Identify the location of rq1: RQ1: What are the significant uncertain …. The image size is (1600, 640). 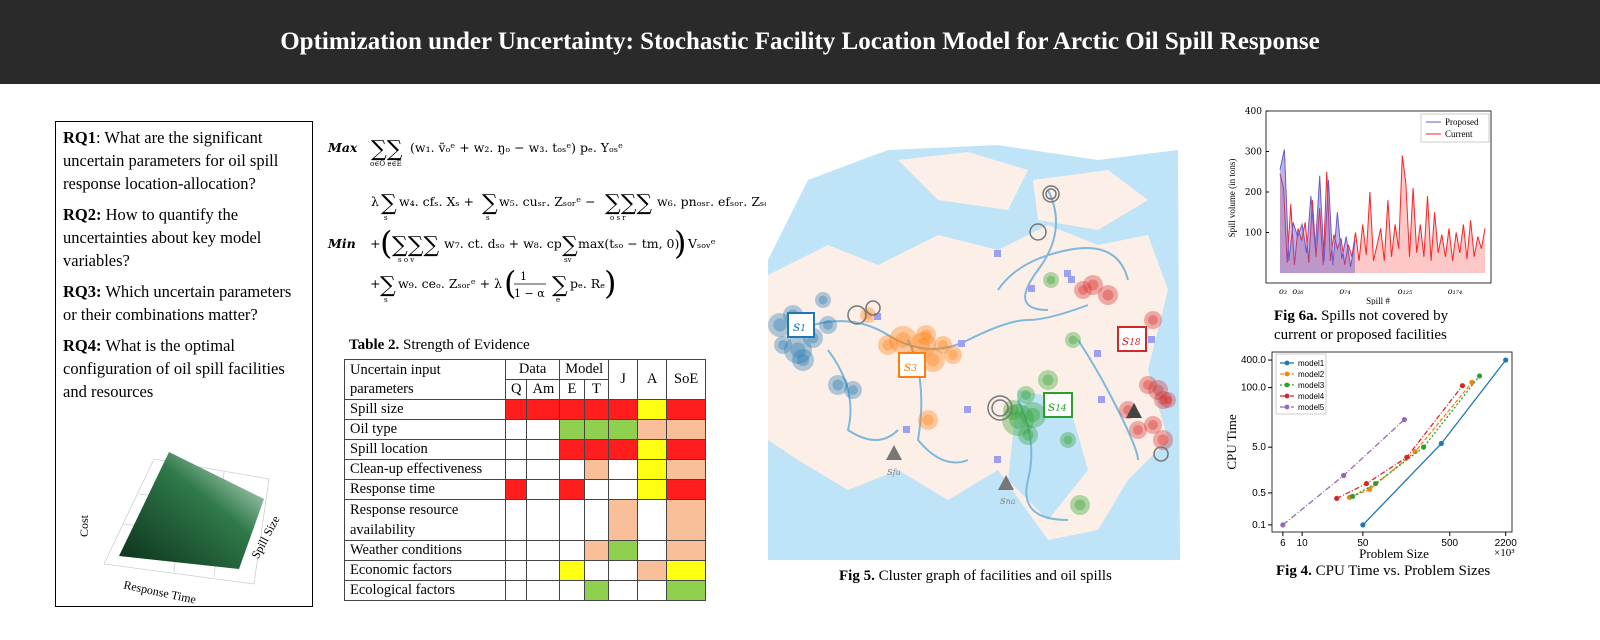
(171, 160).